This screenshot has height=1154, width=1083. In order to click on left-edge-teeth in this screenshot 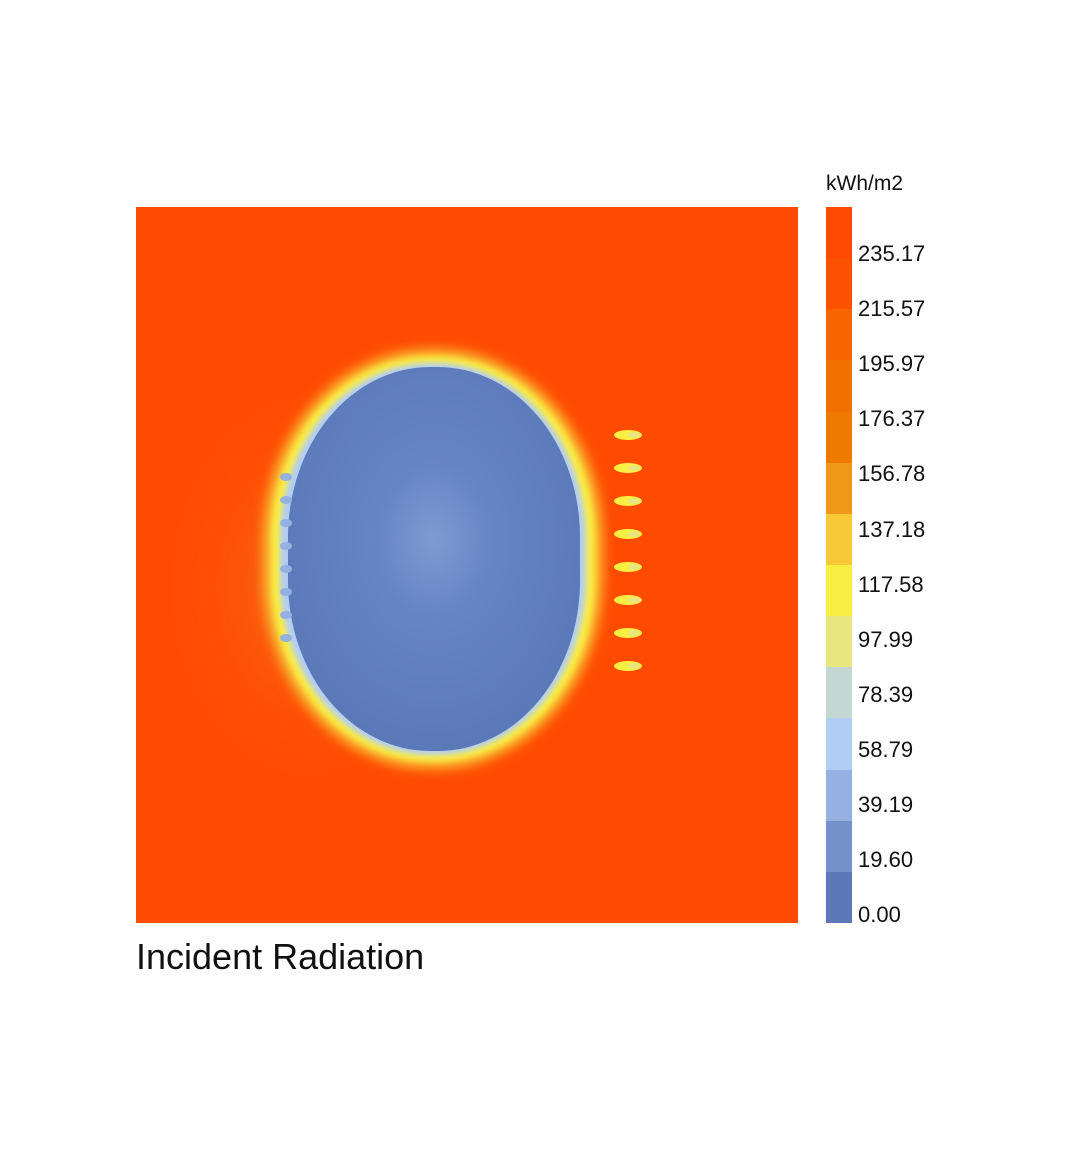, I will do `click(286, 557)`.